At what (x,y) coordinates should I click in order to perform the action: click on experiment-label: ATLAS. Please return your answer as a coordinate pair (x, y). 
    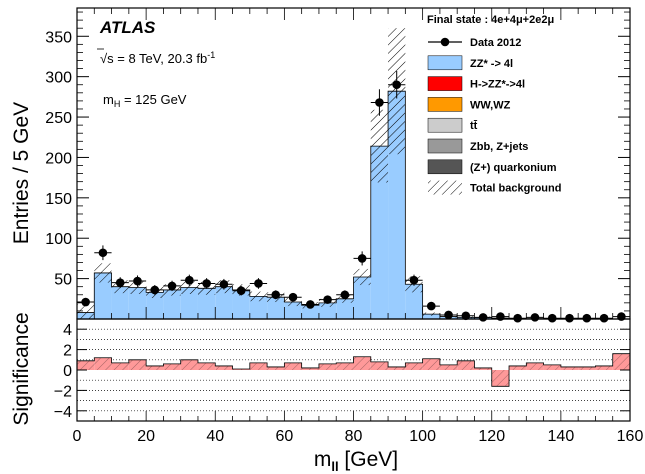
    Looking at the image, I should click on (127, 27).